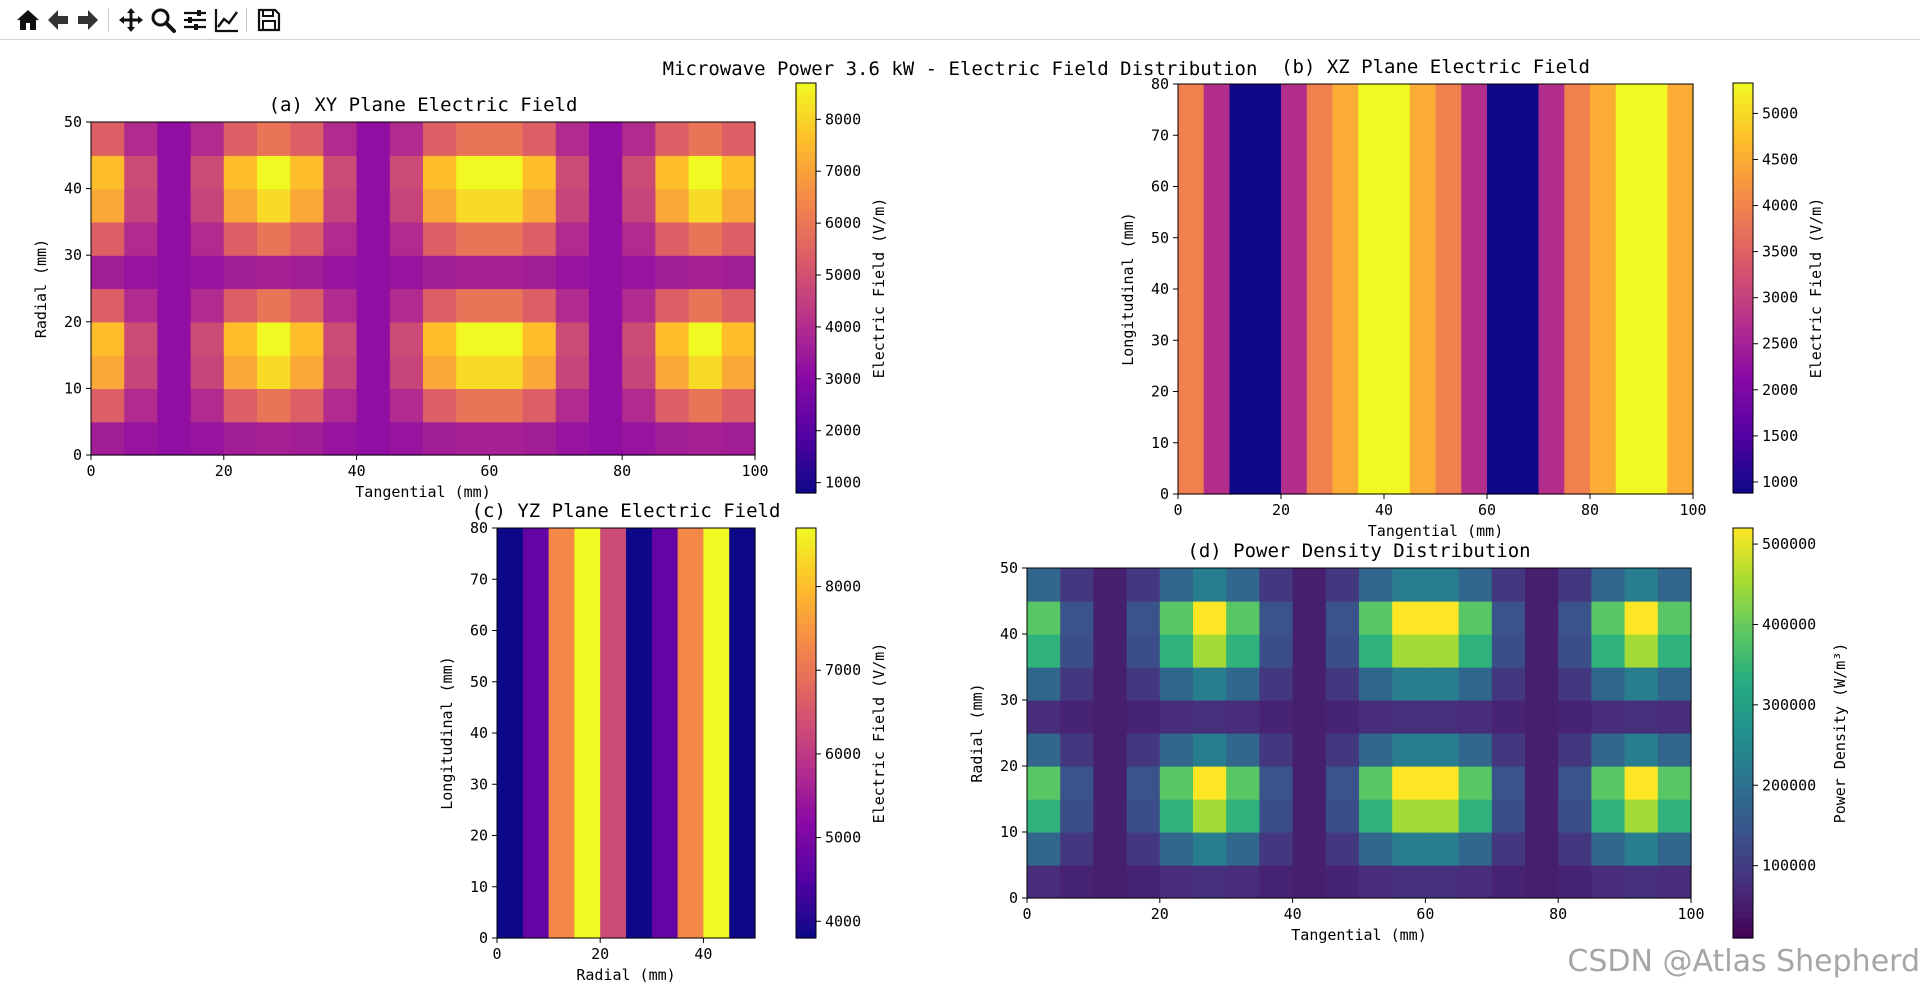 Image resolution: width=1920 pixels, height=989 pixels. I want to click on x-axis-label: Tangential (mm), so click(422, 492).